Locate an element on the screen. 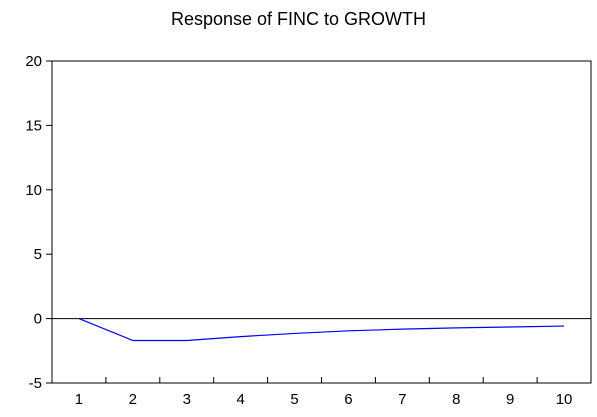  y-tick-label: 0 is located at coordinates (38, 319).